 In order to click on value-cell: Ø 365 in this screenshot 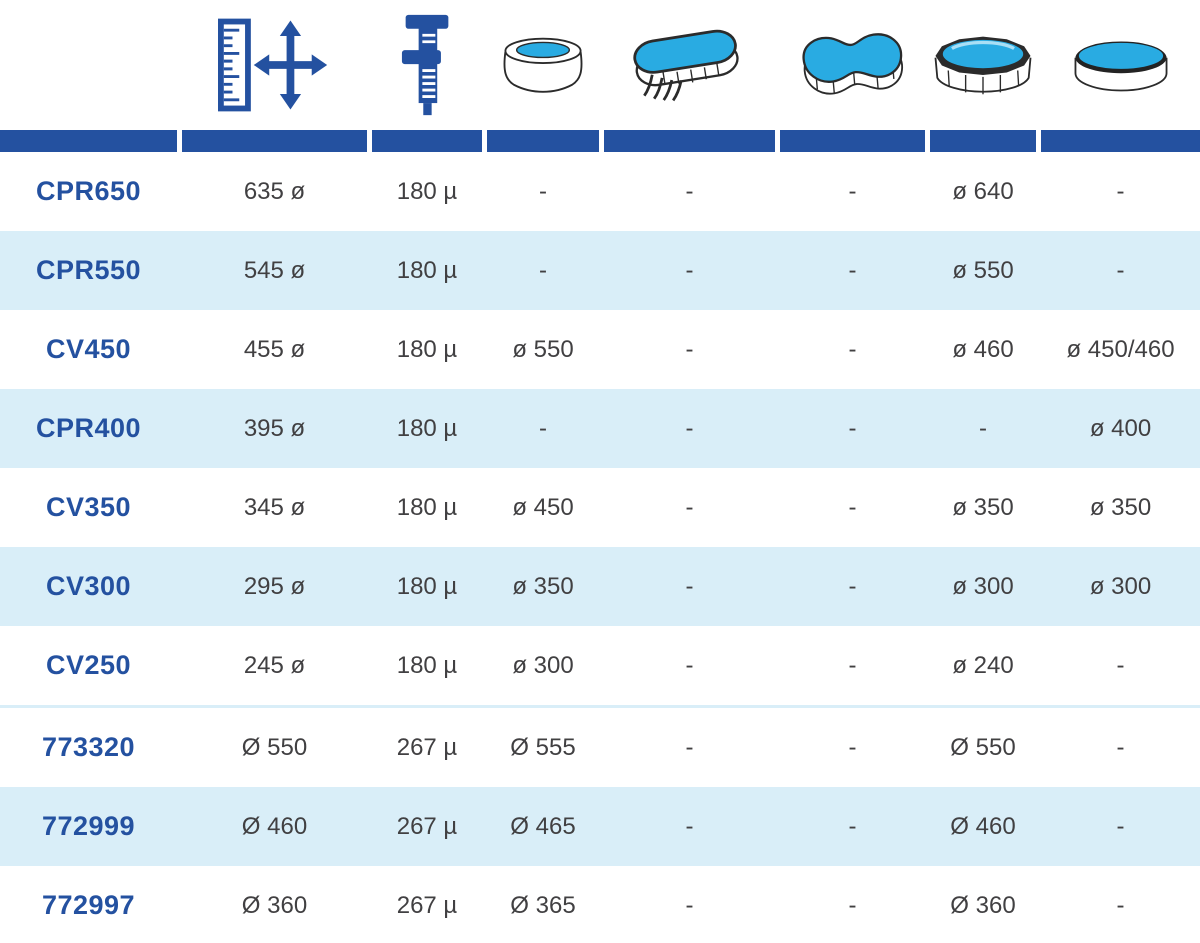, I will do `click(543, 905)`.